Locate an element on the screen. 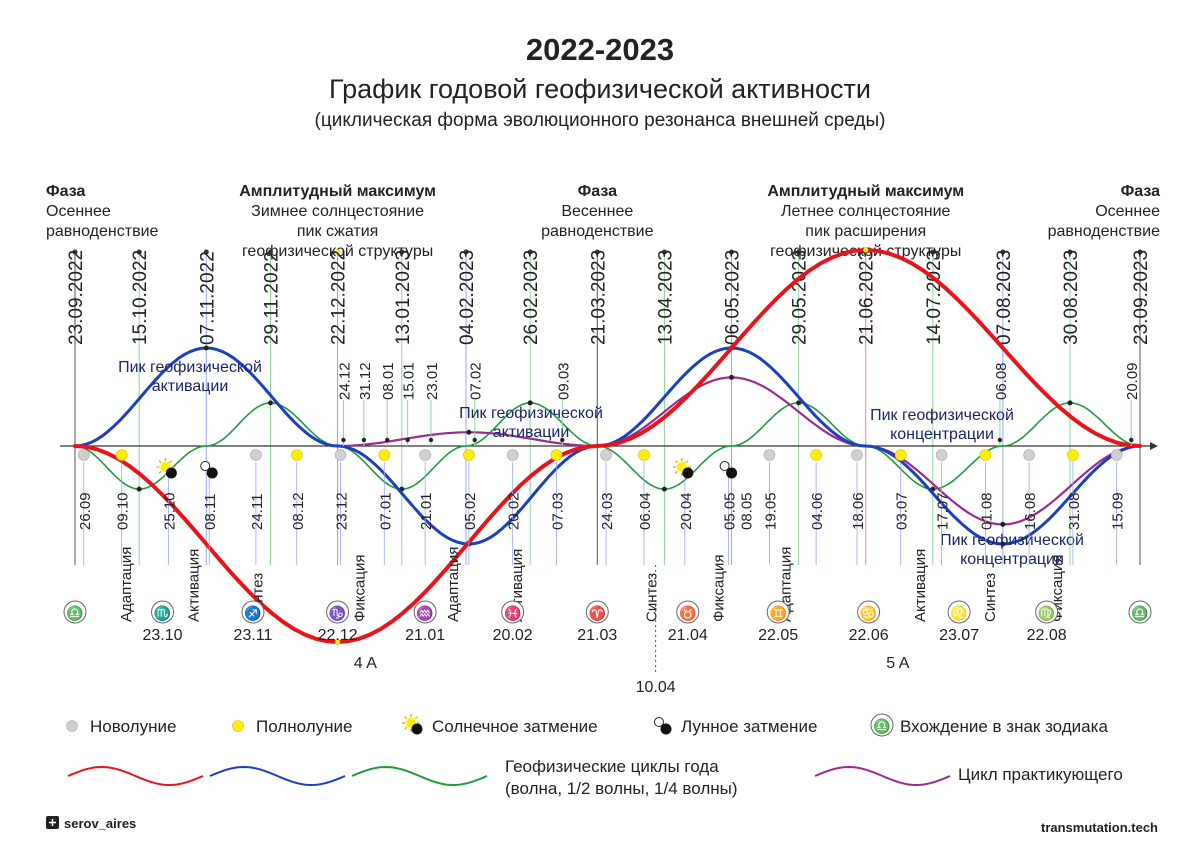  peak-annotation: Пик геофизической is located at coordinates (942, 415).